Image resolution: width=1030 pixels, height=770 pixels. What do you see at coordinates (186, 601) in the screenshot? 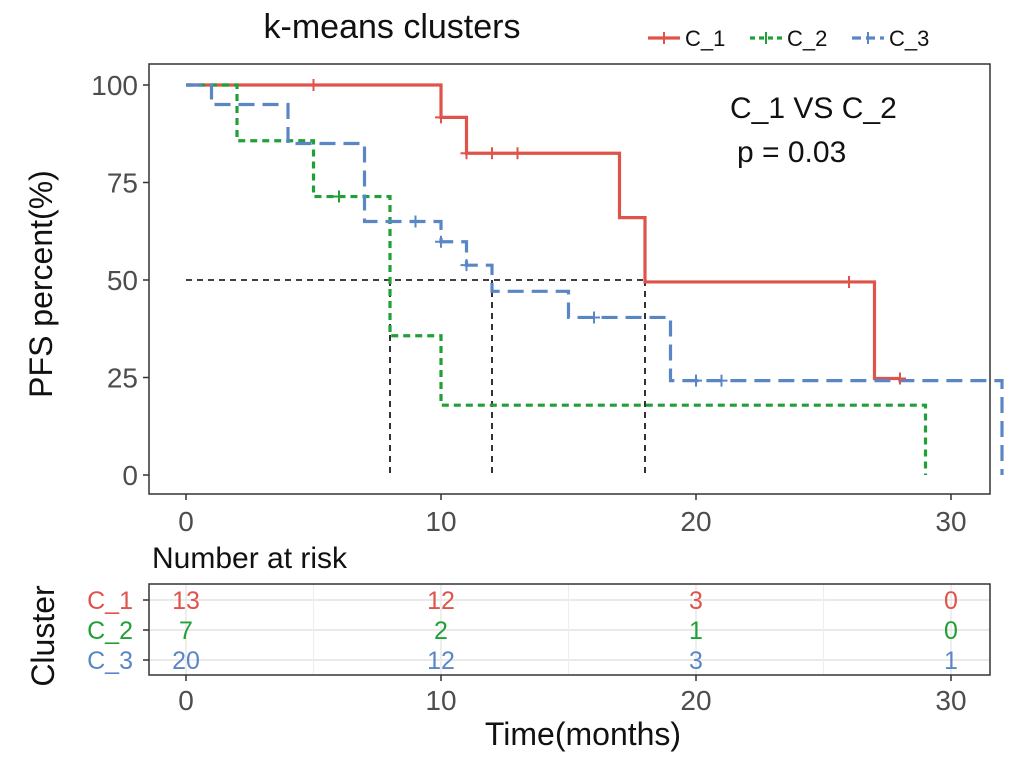
I see `risk-count: 13` at bounding box center [186, 601].